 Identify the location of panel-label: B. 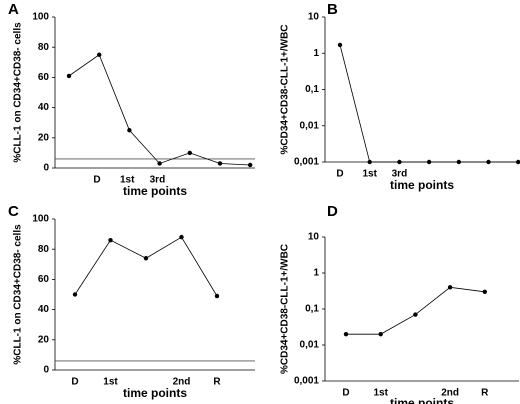
(332, 9).